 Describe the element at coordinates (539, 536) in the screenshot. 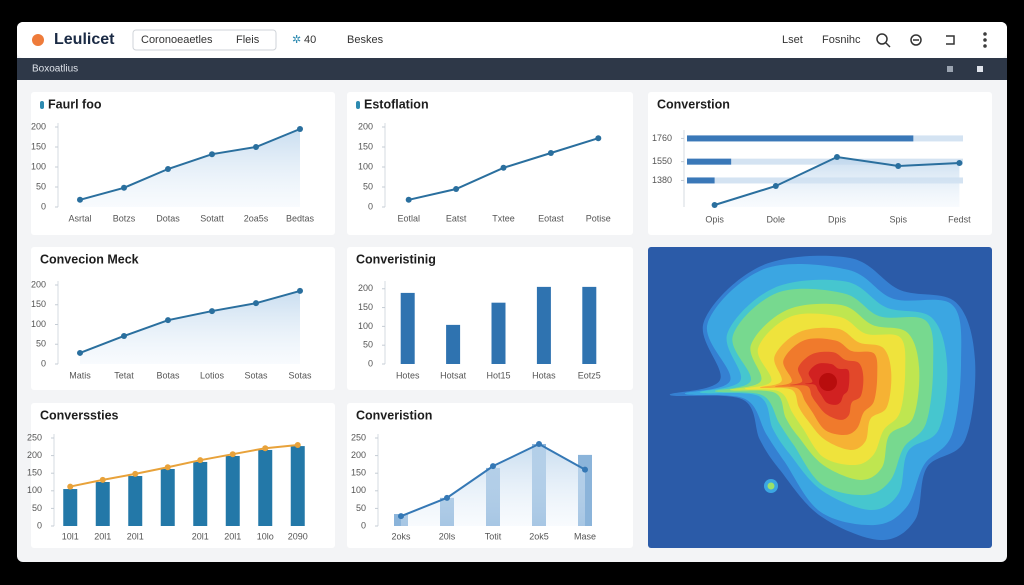

I see `x-tick-label: 2ok5` at that location.